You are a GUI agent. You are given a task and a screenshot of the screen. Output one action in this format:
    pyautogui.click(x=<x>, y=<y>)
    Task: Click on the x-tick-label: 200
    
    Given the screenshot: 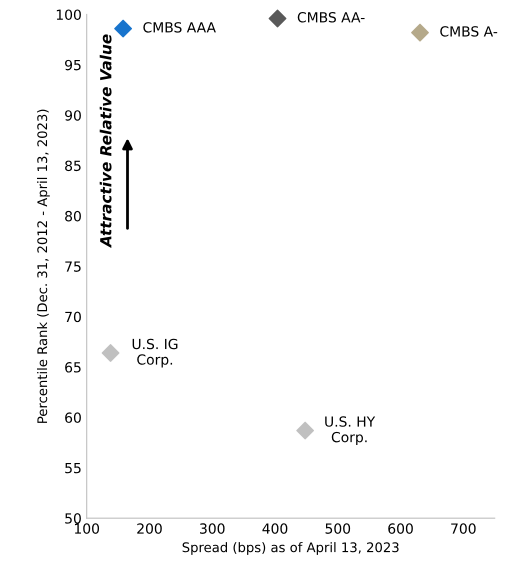 What is the action you would take?
    pyautogui.click(x=149, y=528)
    